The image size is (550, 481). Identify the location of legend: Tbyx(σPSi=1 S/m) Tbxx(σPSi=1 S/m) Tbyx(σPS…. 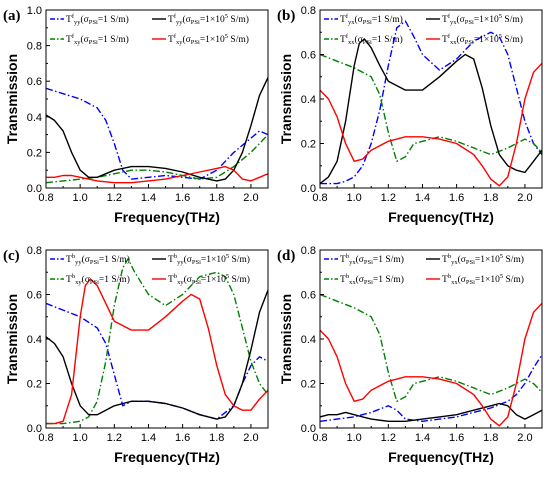
(424, 269).